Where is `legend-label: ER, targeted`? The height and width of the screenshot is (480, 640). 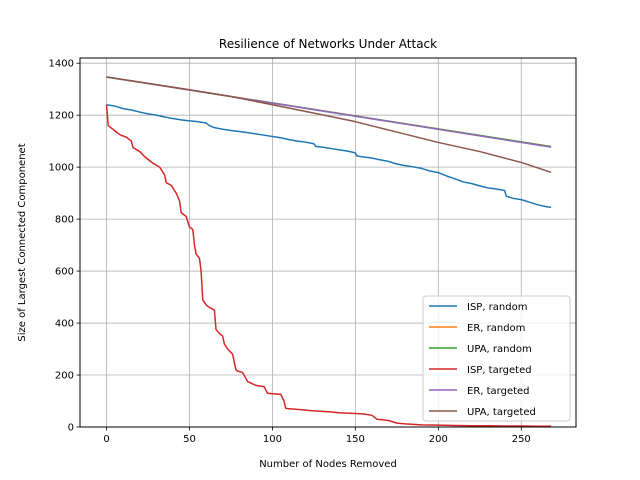
legend-label: ER, targeted is located at coordinates (498, 391).